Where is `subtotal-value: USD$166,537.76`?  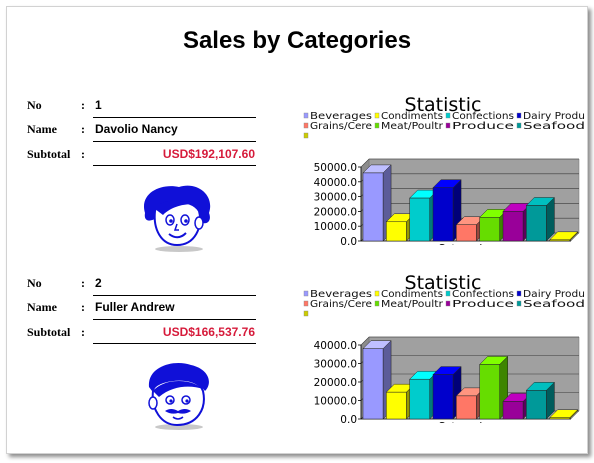 subtotal-value: USD$166,537.76 is located at coordinates (208, 332).